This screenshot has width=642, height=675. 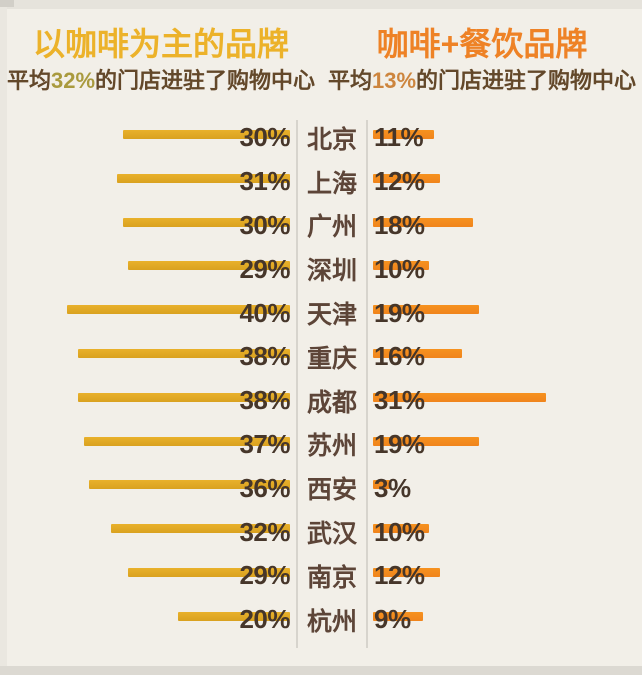 What do you see at coordinates (331, 227) in the screenshot?
I see `city-label: 广州` at bounding box center [331, 227].